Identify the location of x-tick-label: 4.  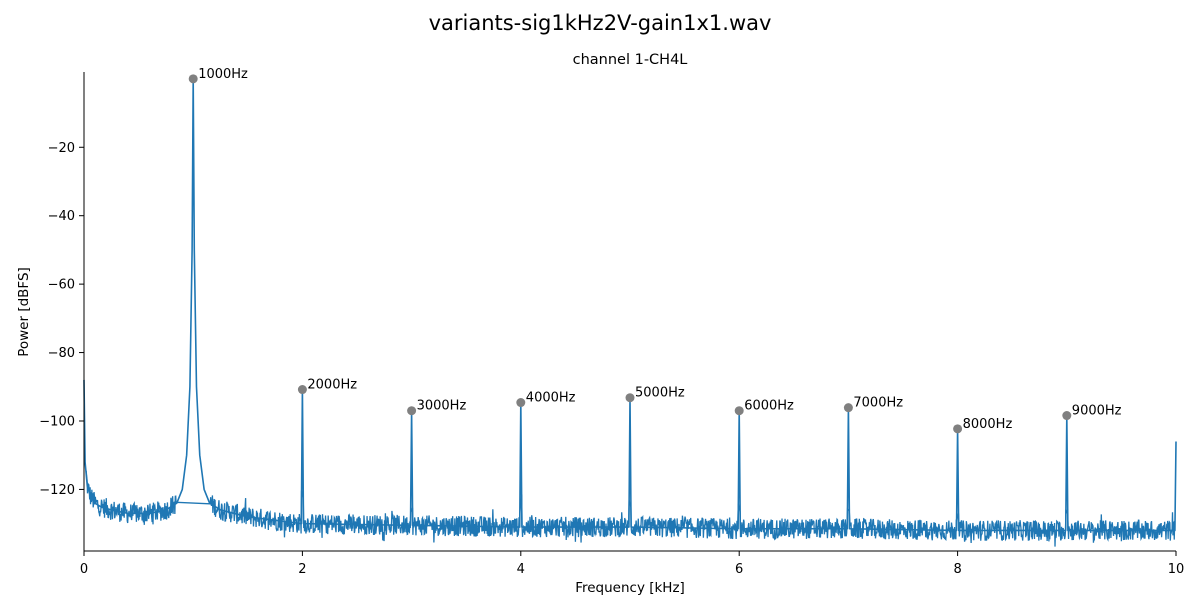
(521, 569).